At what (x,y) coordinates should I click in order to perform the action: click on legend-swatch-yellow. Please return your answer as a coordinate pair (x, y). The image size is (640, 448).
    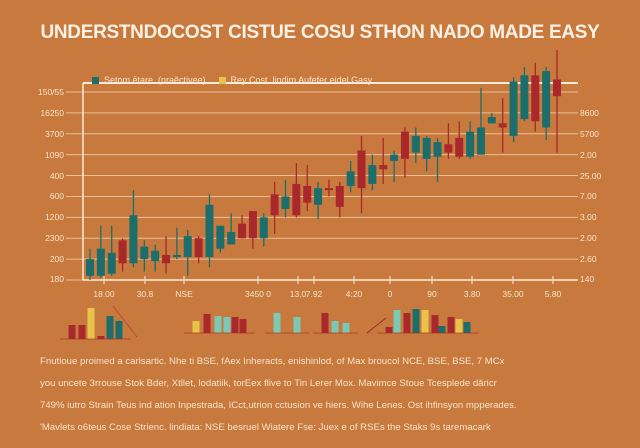
    Looking at the image, I should click on (222, 80).